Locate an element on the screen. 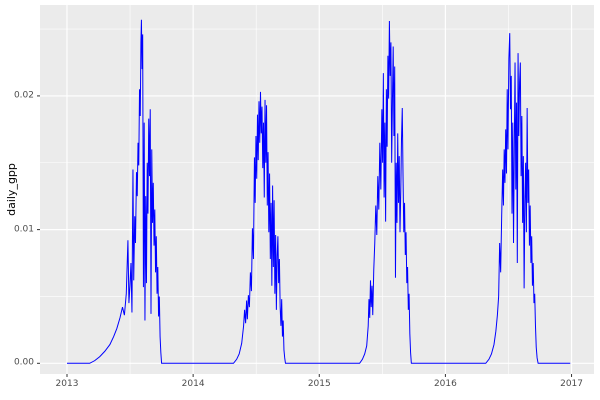 The width and height of the screenshot is (600, 400). y-tick-label: 0.02 is located at coordinates (23, 95).